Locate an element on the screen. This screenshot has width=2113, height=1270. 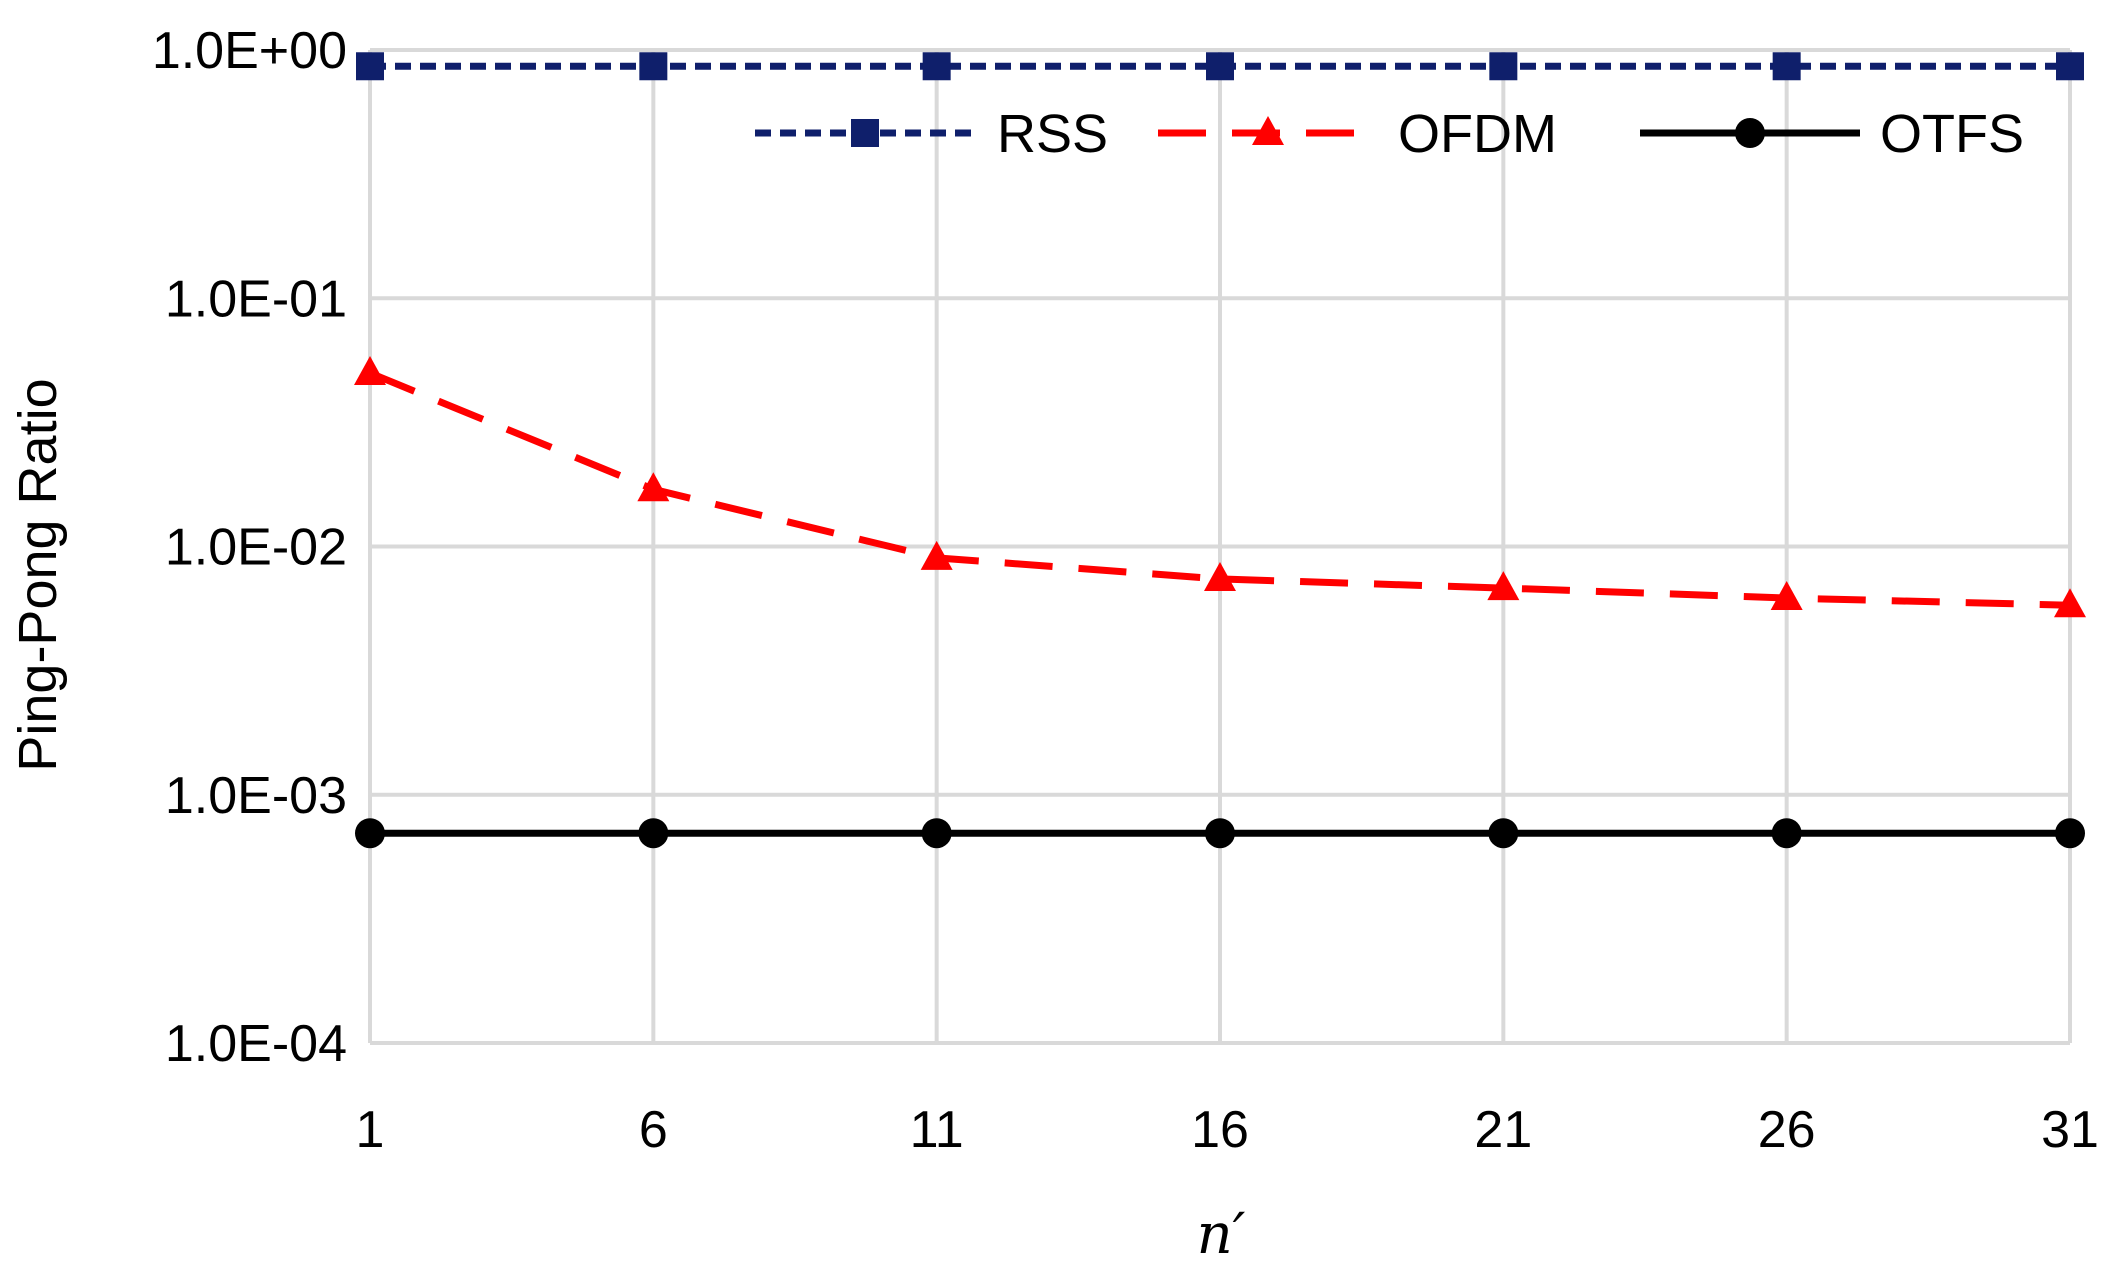
x-tick-label: 21 is located at coordinates (1503, 1130).